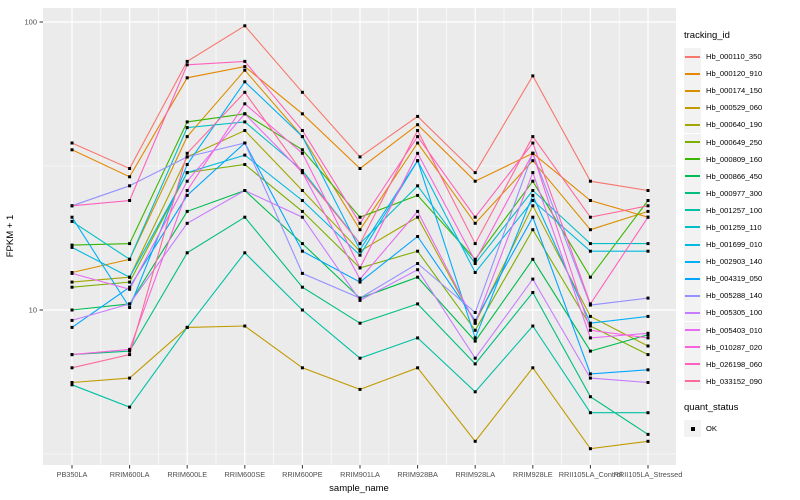 This screenshot has height=500, width=800. What do you see at coordinates (734, 381) in the screenshot?
I see `legend-item-label: Hb_033152_090` at bounding box center [734, 381].